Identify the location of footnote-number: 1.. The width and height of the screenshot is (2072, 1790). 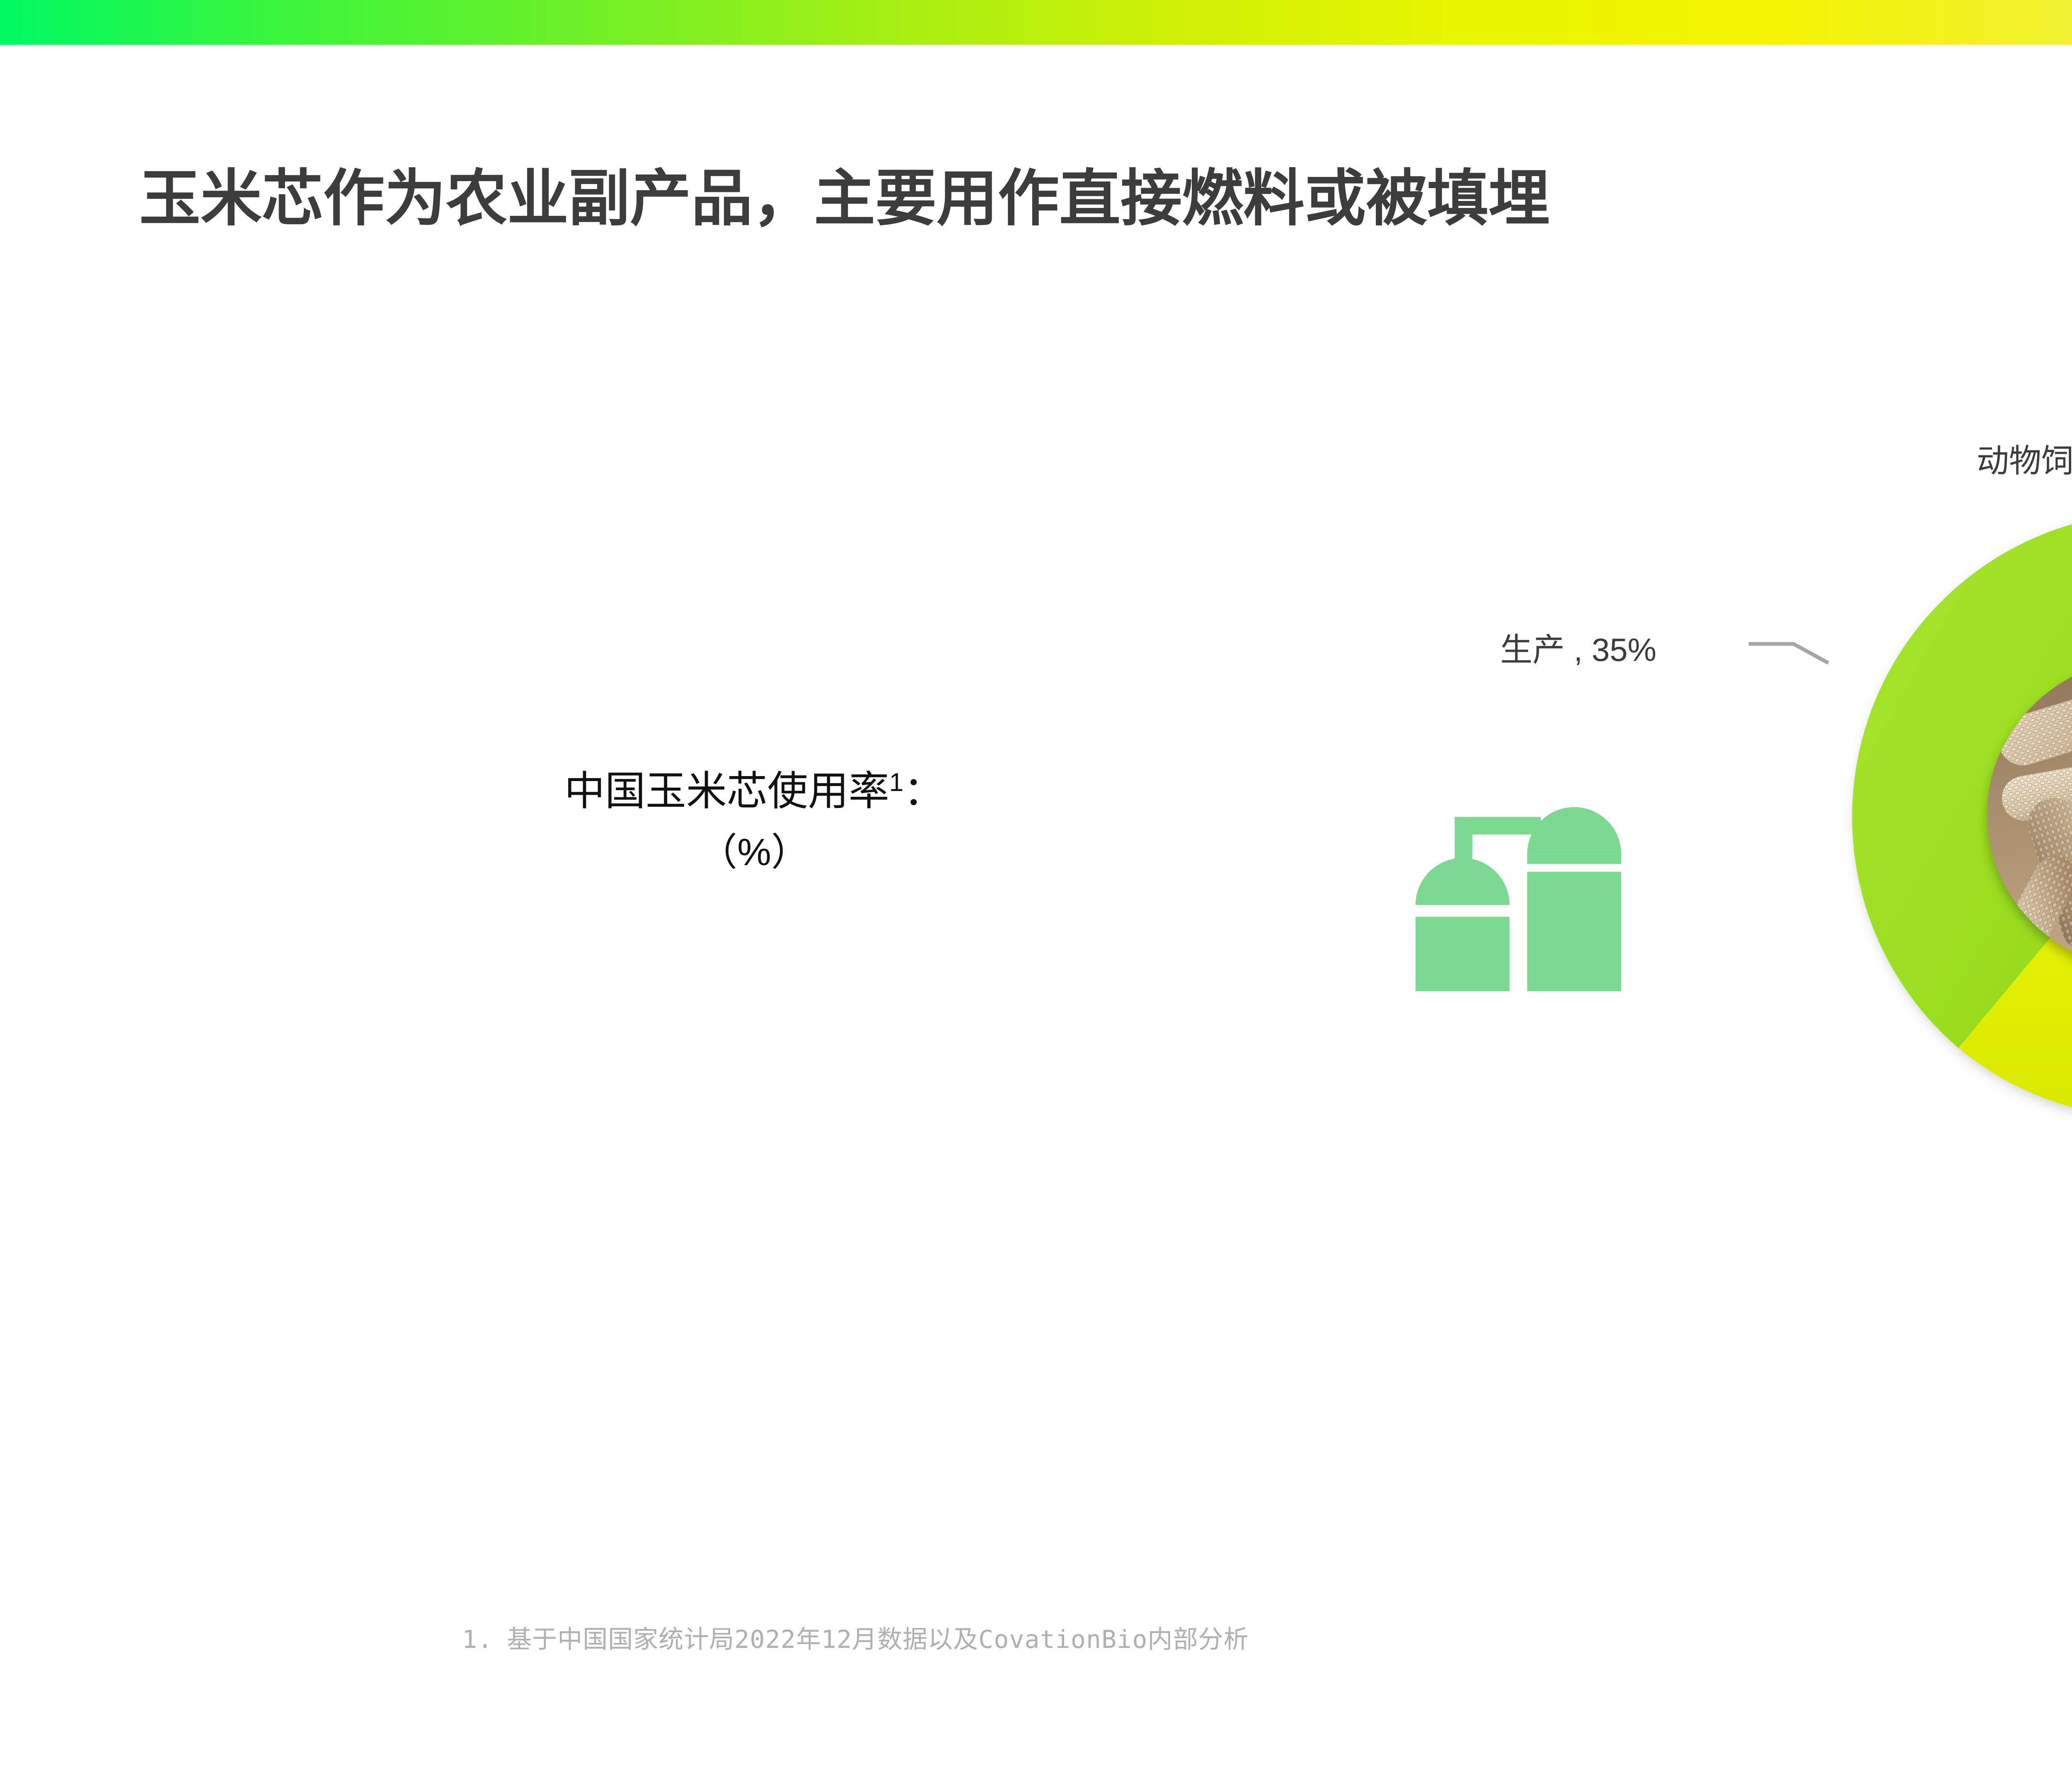
(477, 1640).